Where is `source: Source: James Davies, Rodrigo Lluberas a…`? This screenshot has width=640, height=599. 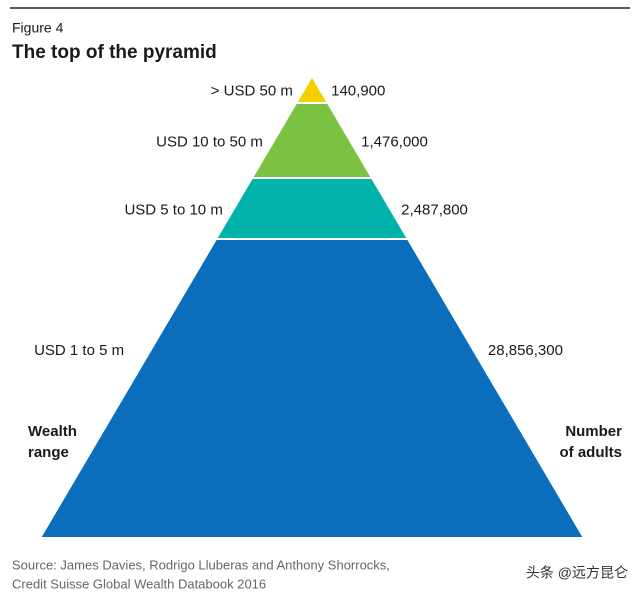
source: Source: James Davies, Rodrigo Lluberas a… is located at coordinates (201, 564).